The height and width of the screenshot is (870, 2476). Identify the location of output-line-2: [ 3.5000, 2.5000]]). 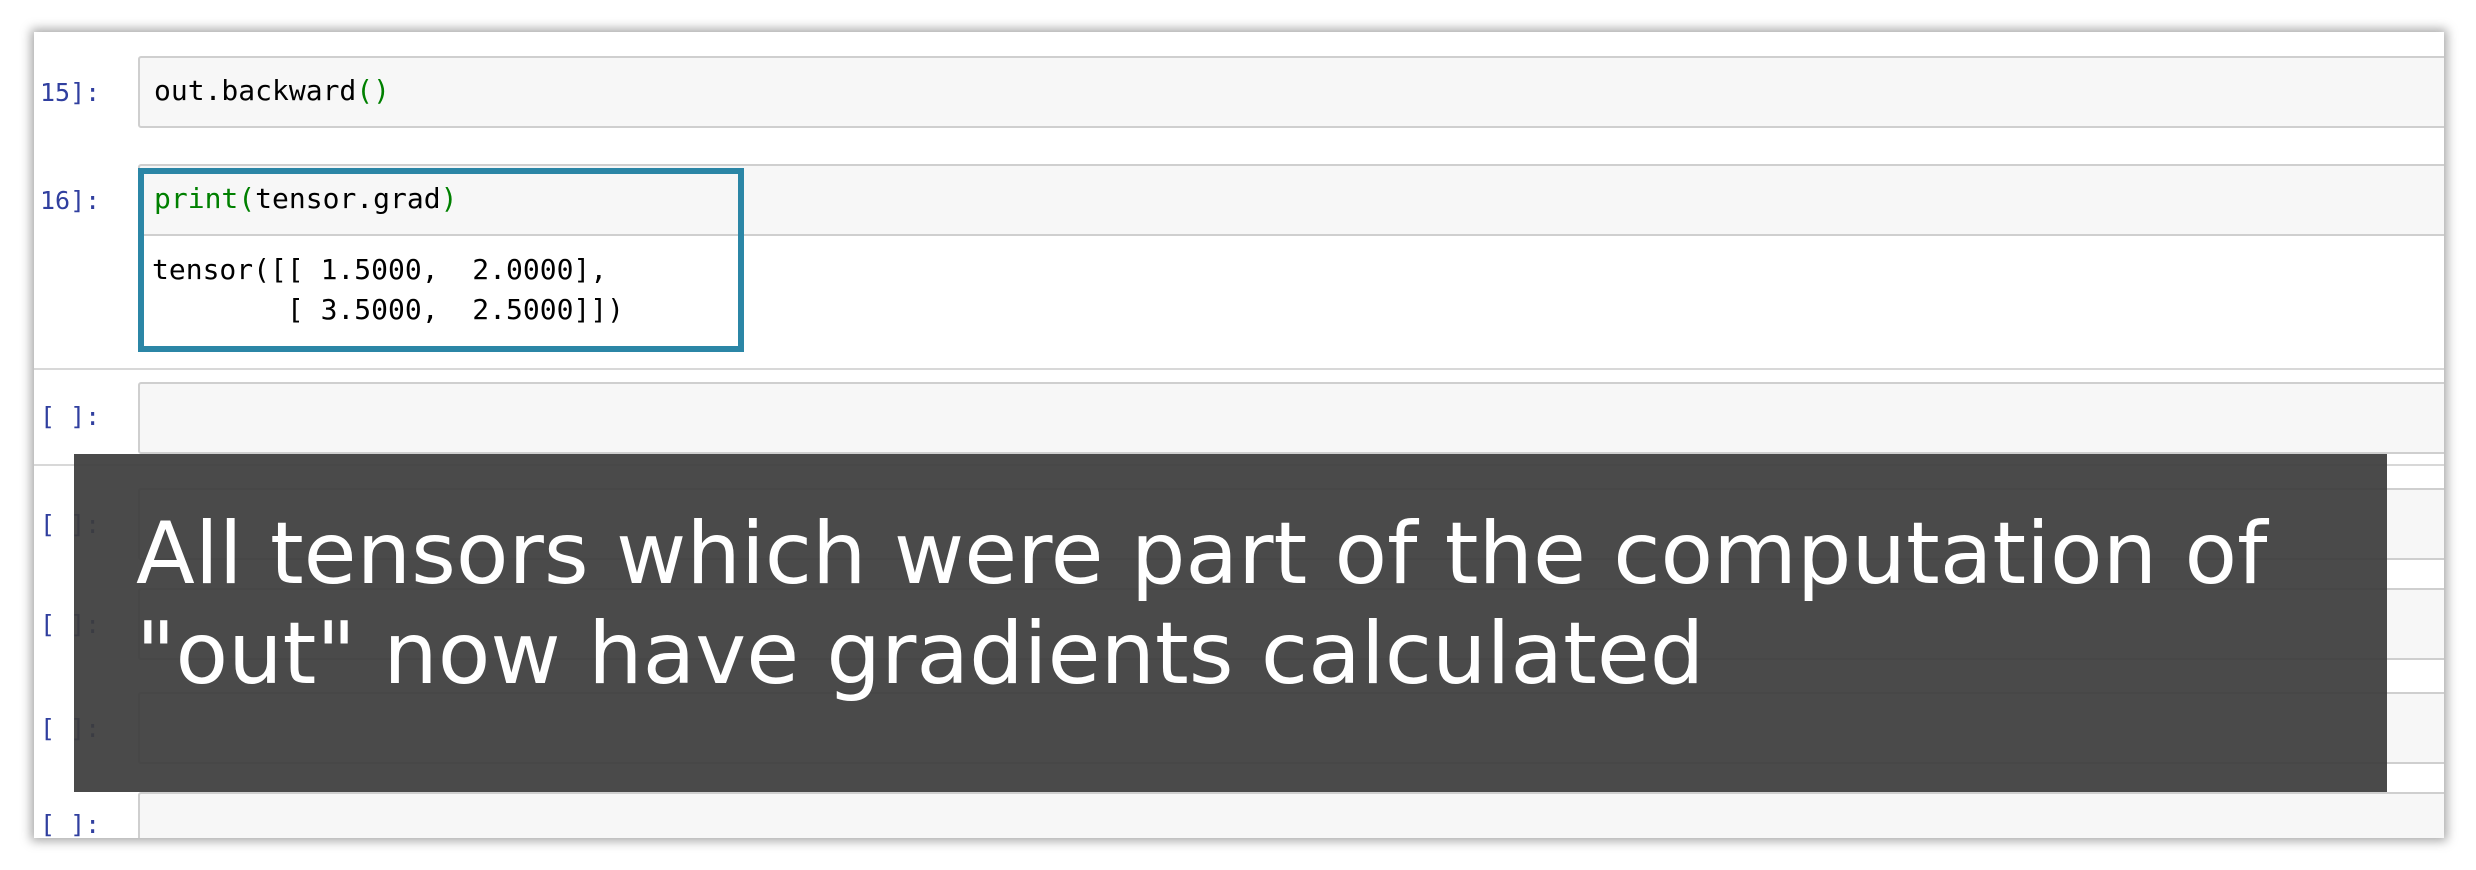
(388, 309).